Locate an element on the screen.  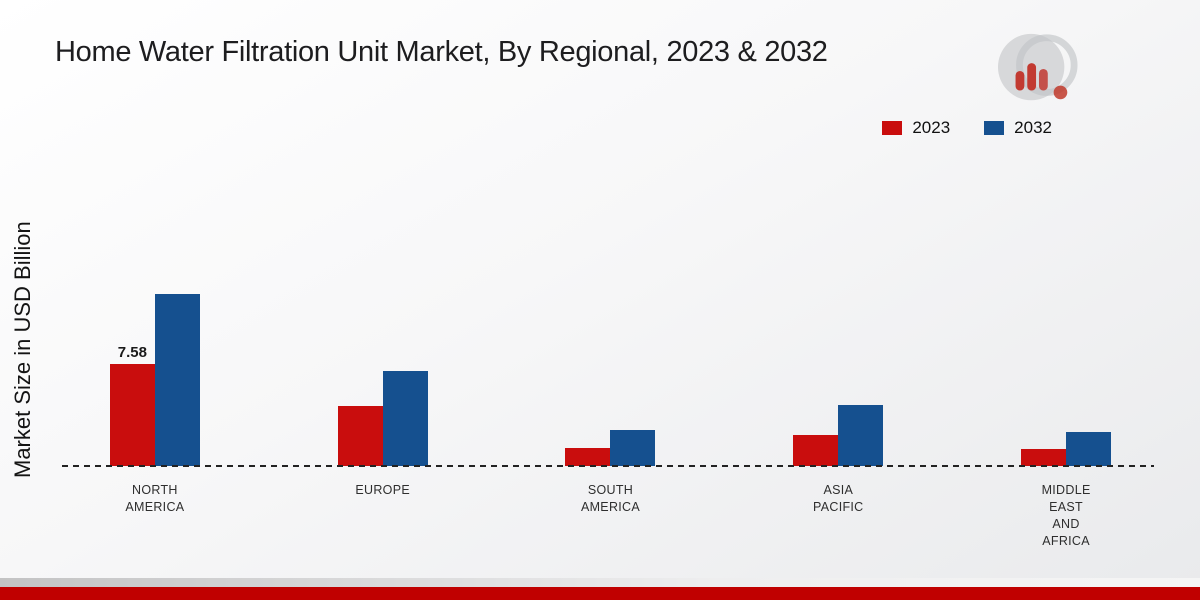
bar-group: MIDDLE EAST AND AFRICA is located at coordinates (1066, 490).